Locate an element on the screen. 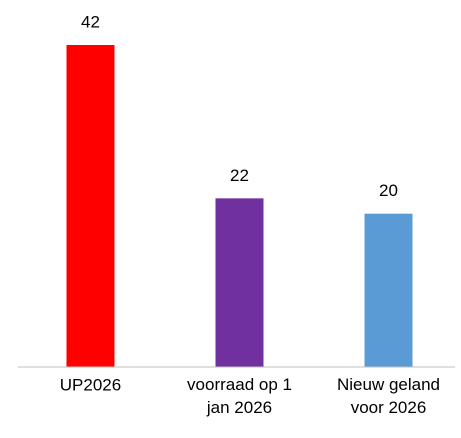 The image size is (461, 438). value-label: 42 is located at coordinates (90, 21).